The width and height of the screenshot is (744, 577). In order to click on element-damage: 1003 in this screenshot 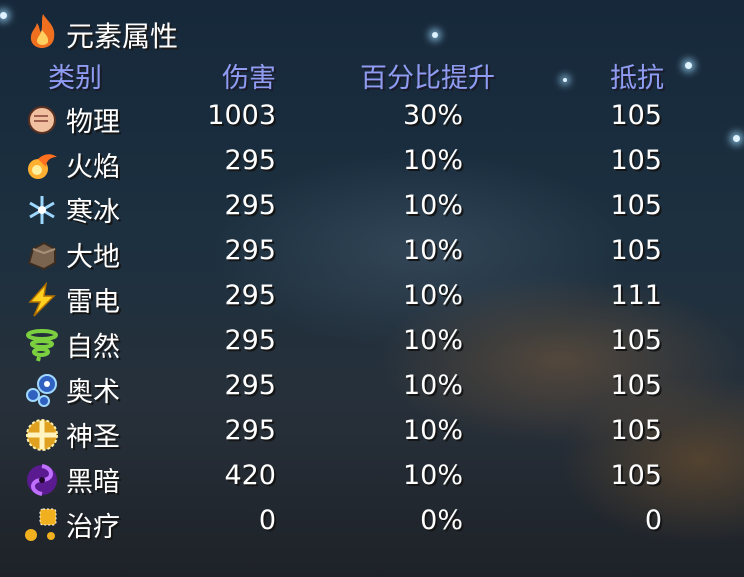, I will do `click(241, 115)`.